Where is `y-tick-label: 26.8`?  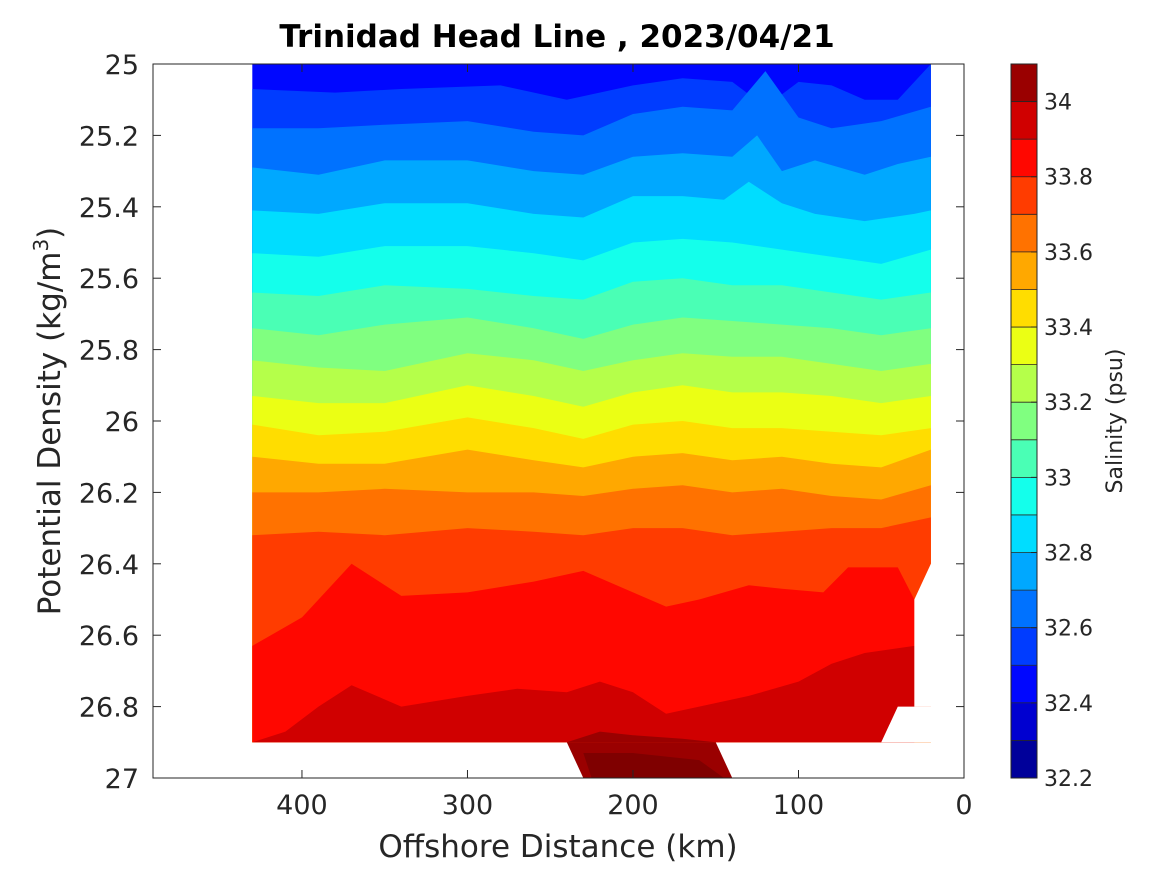
y-tick-label: 26.8 is located at coordinates (109, 708).